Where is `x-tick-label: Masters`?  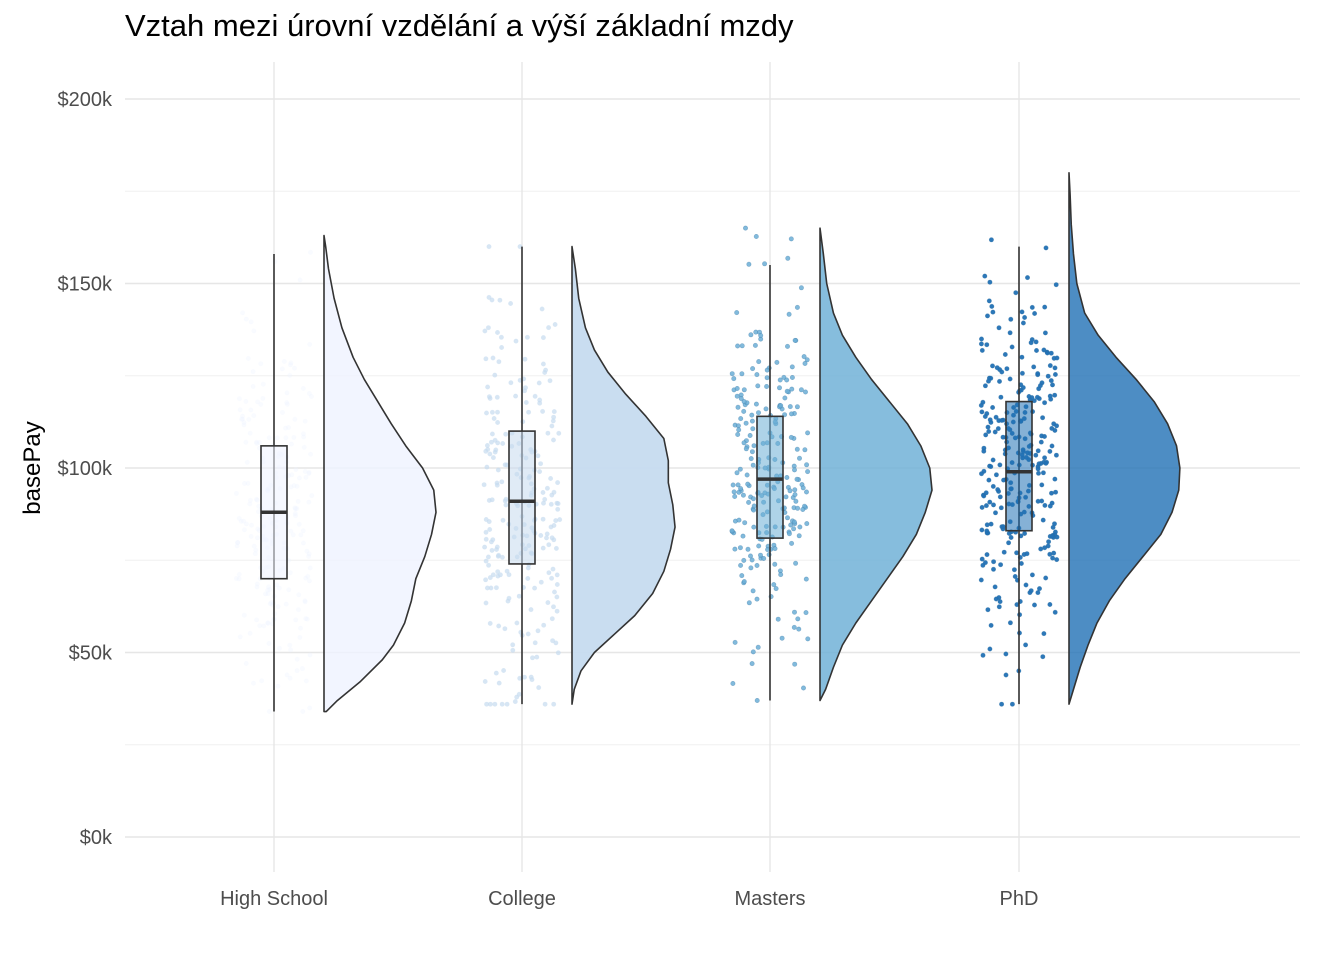 x-tick-label: Masters is located at coordinates (769, 899).